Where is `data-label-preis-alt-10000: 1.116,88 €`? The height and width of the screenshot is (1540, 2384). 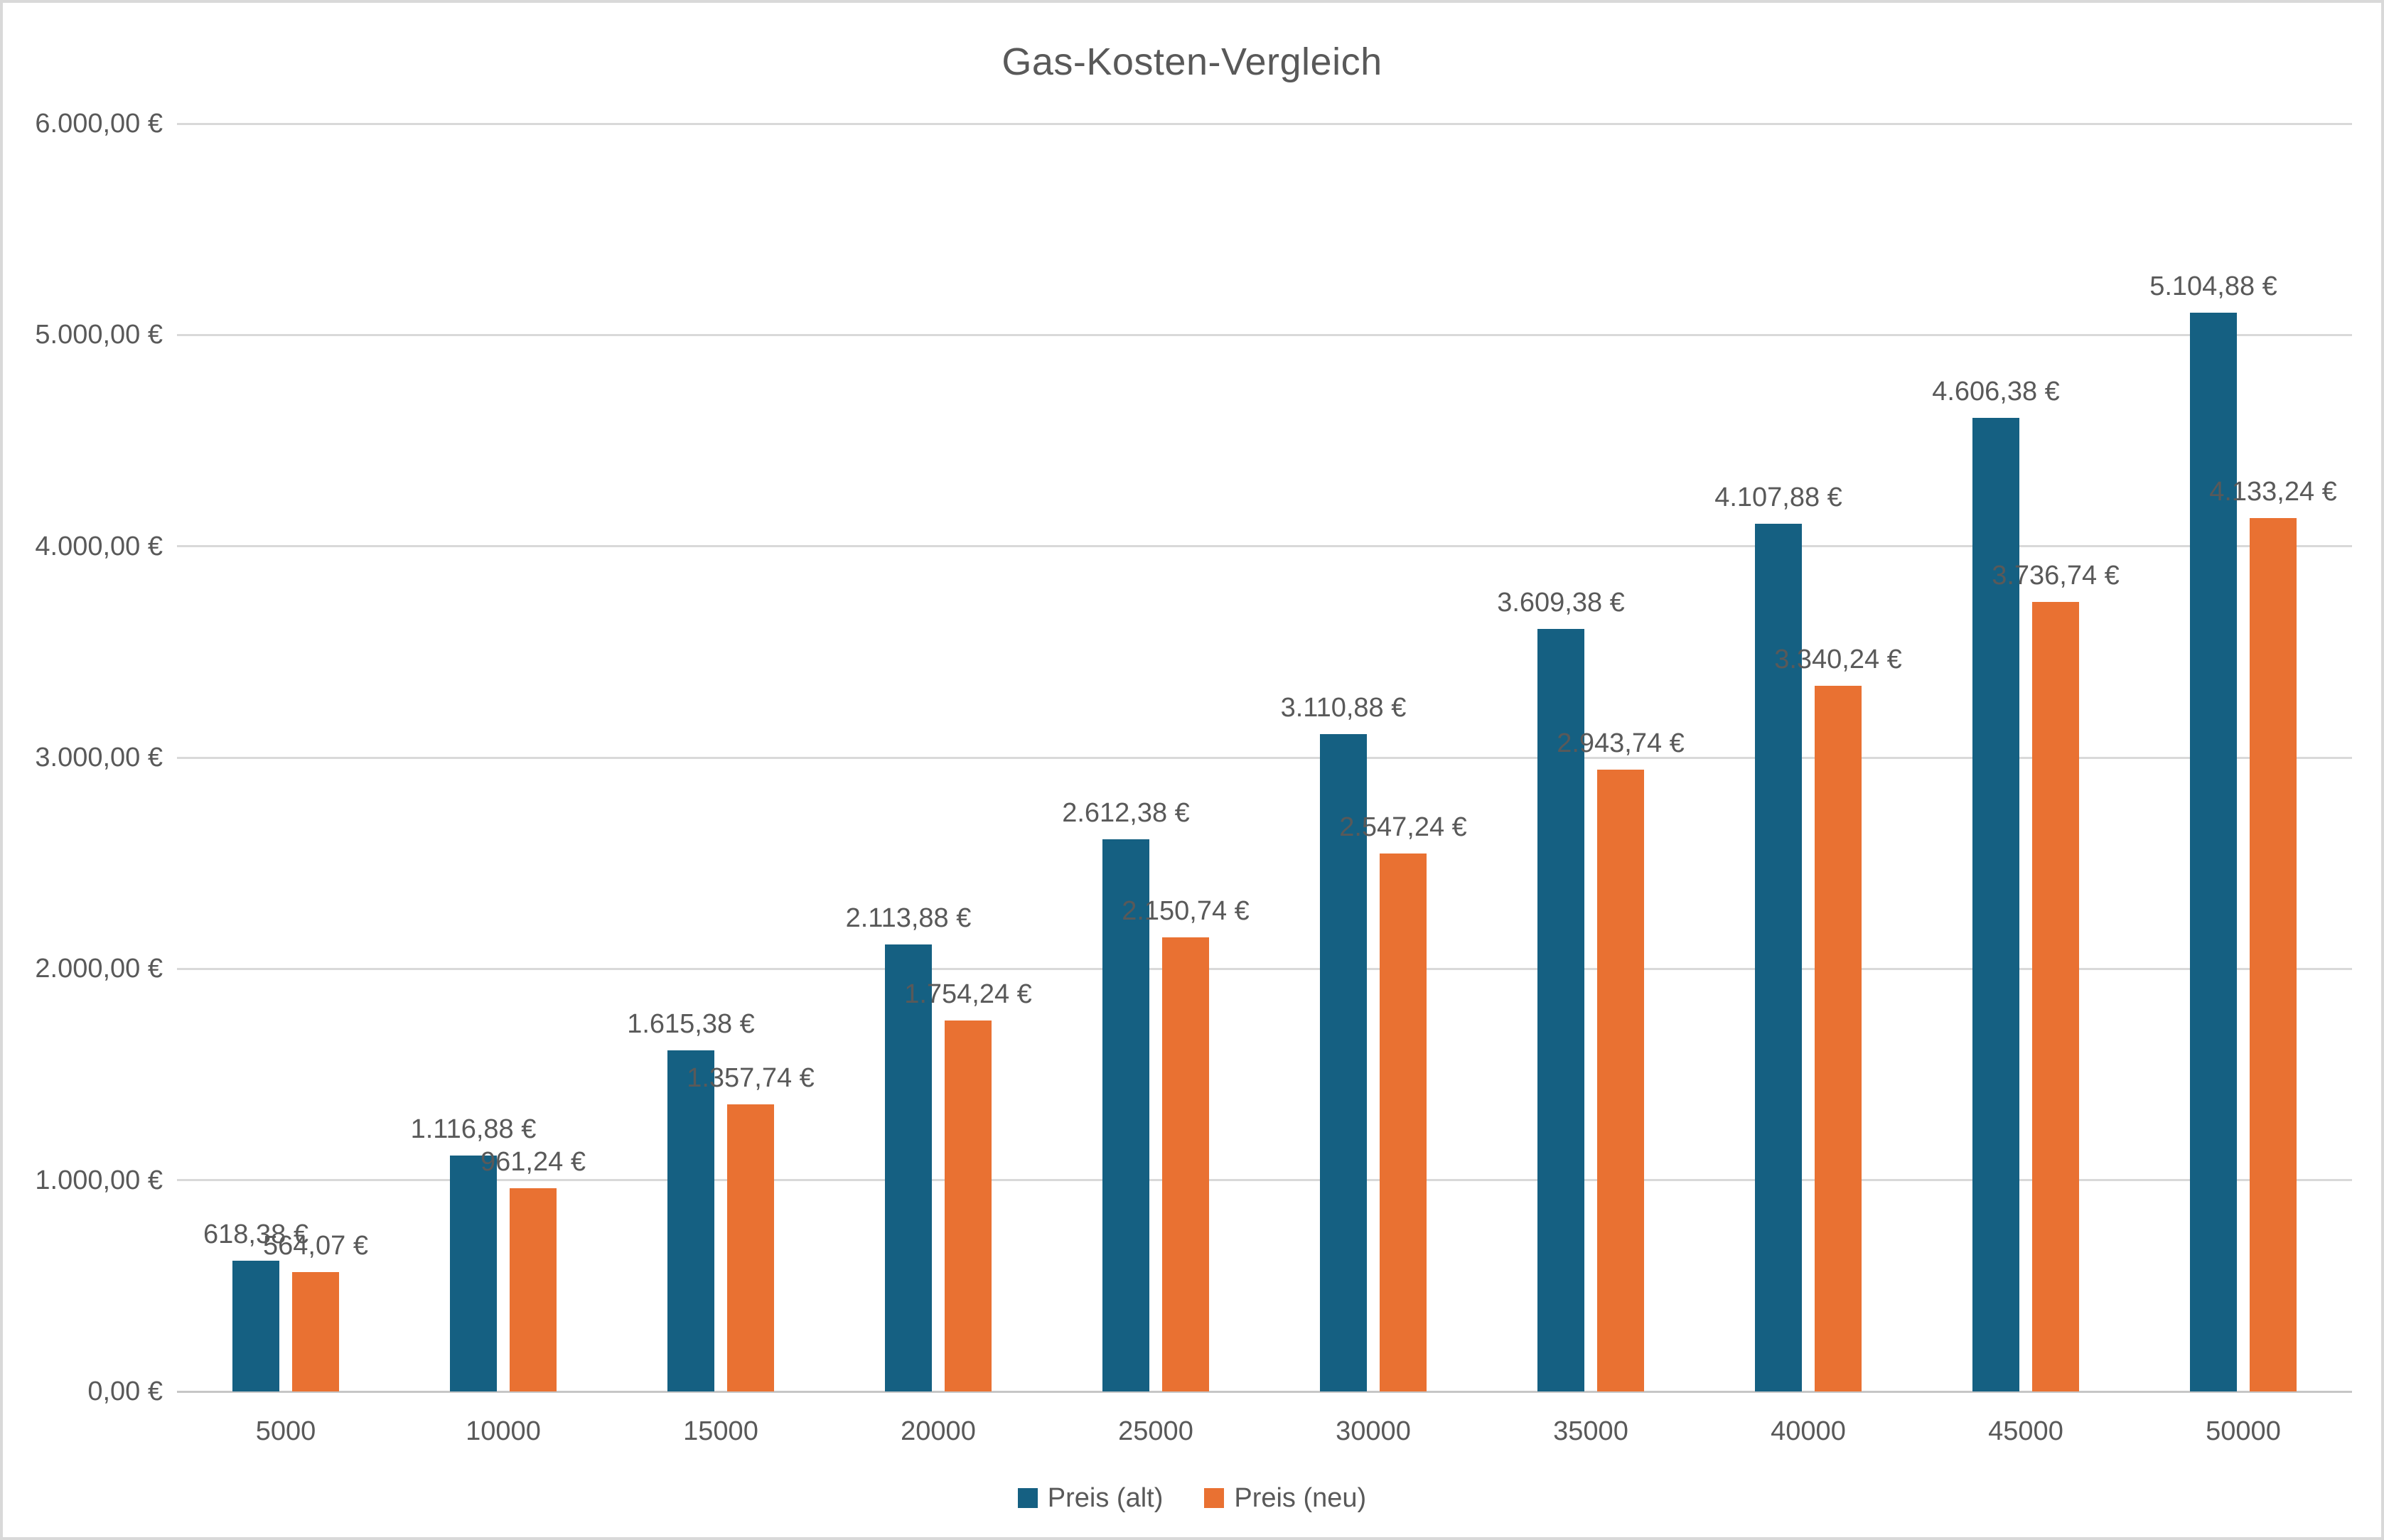 data-label-preis-alt-10000: 1.116,88 € is located at coordinates (473, 1129).